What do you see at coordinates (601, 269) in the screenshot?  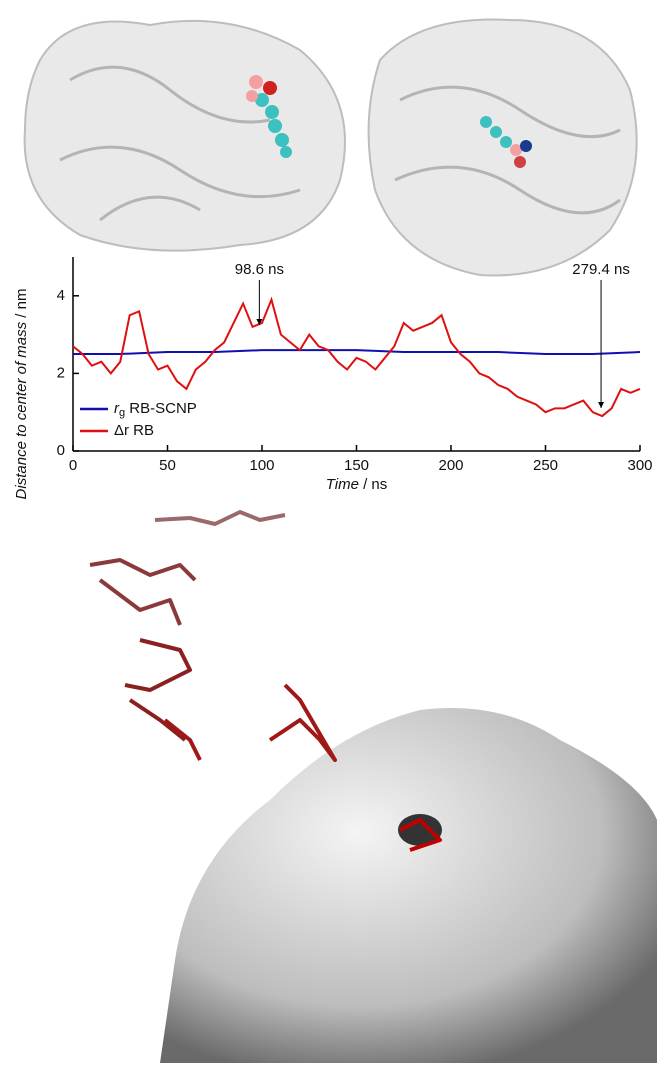 I see `annotation: 279.4 ns` at bounding box center [601, 269].